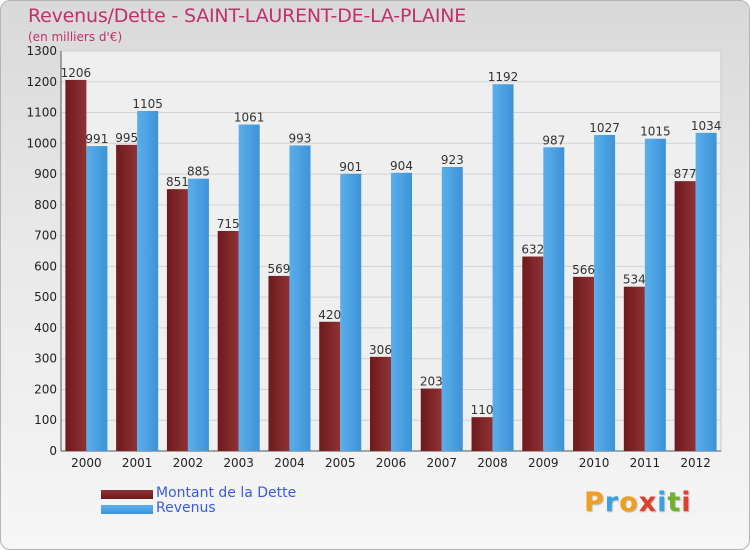  What do you see at coordinates (76, 73) in the screenshot?
I see `data-label-debt-2000: 1206` at bounding box center [76, 73].